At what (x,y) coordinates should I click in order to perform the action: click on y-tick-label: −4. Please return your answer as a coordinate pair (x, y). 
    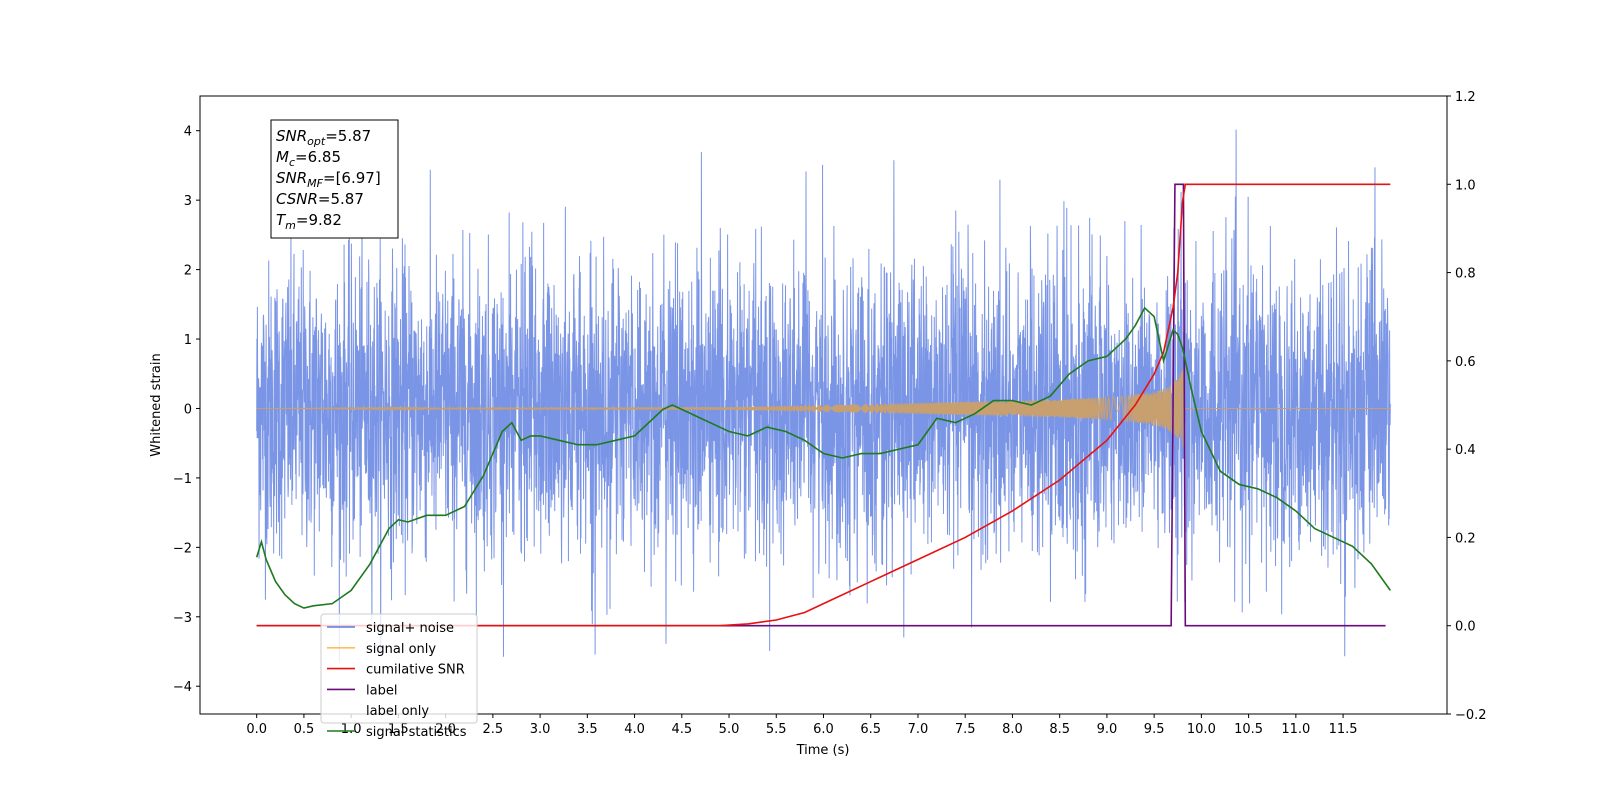
    Looking at the image, I should click on (182, 687).